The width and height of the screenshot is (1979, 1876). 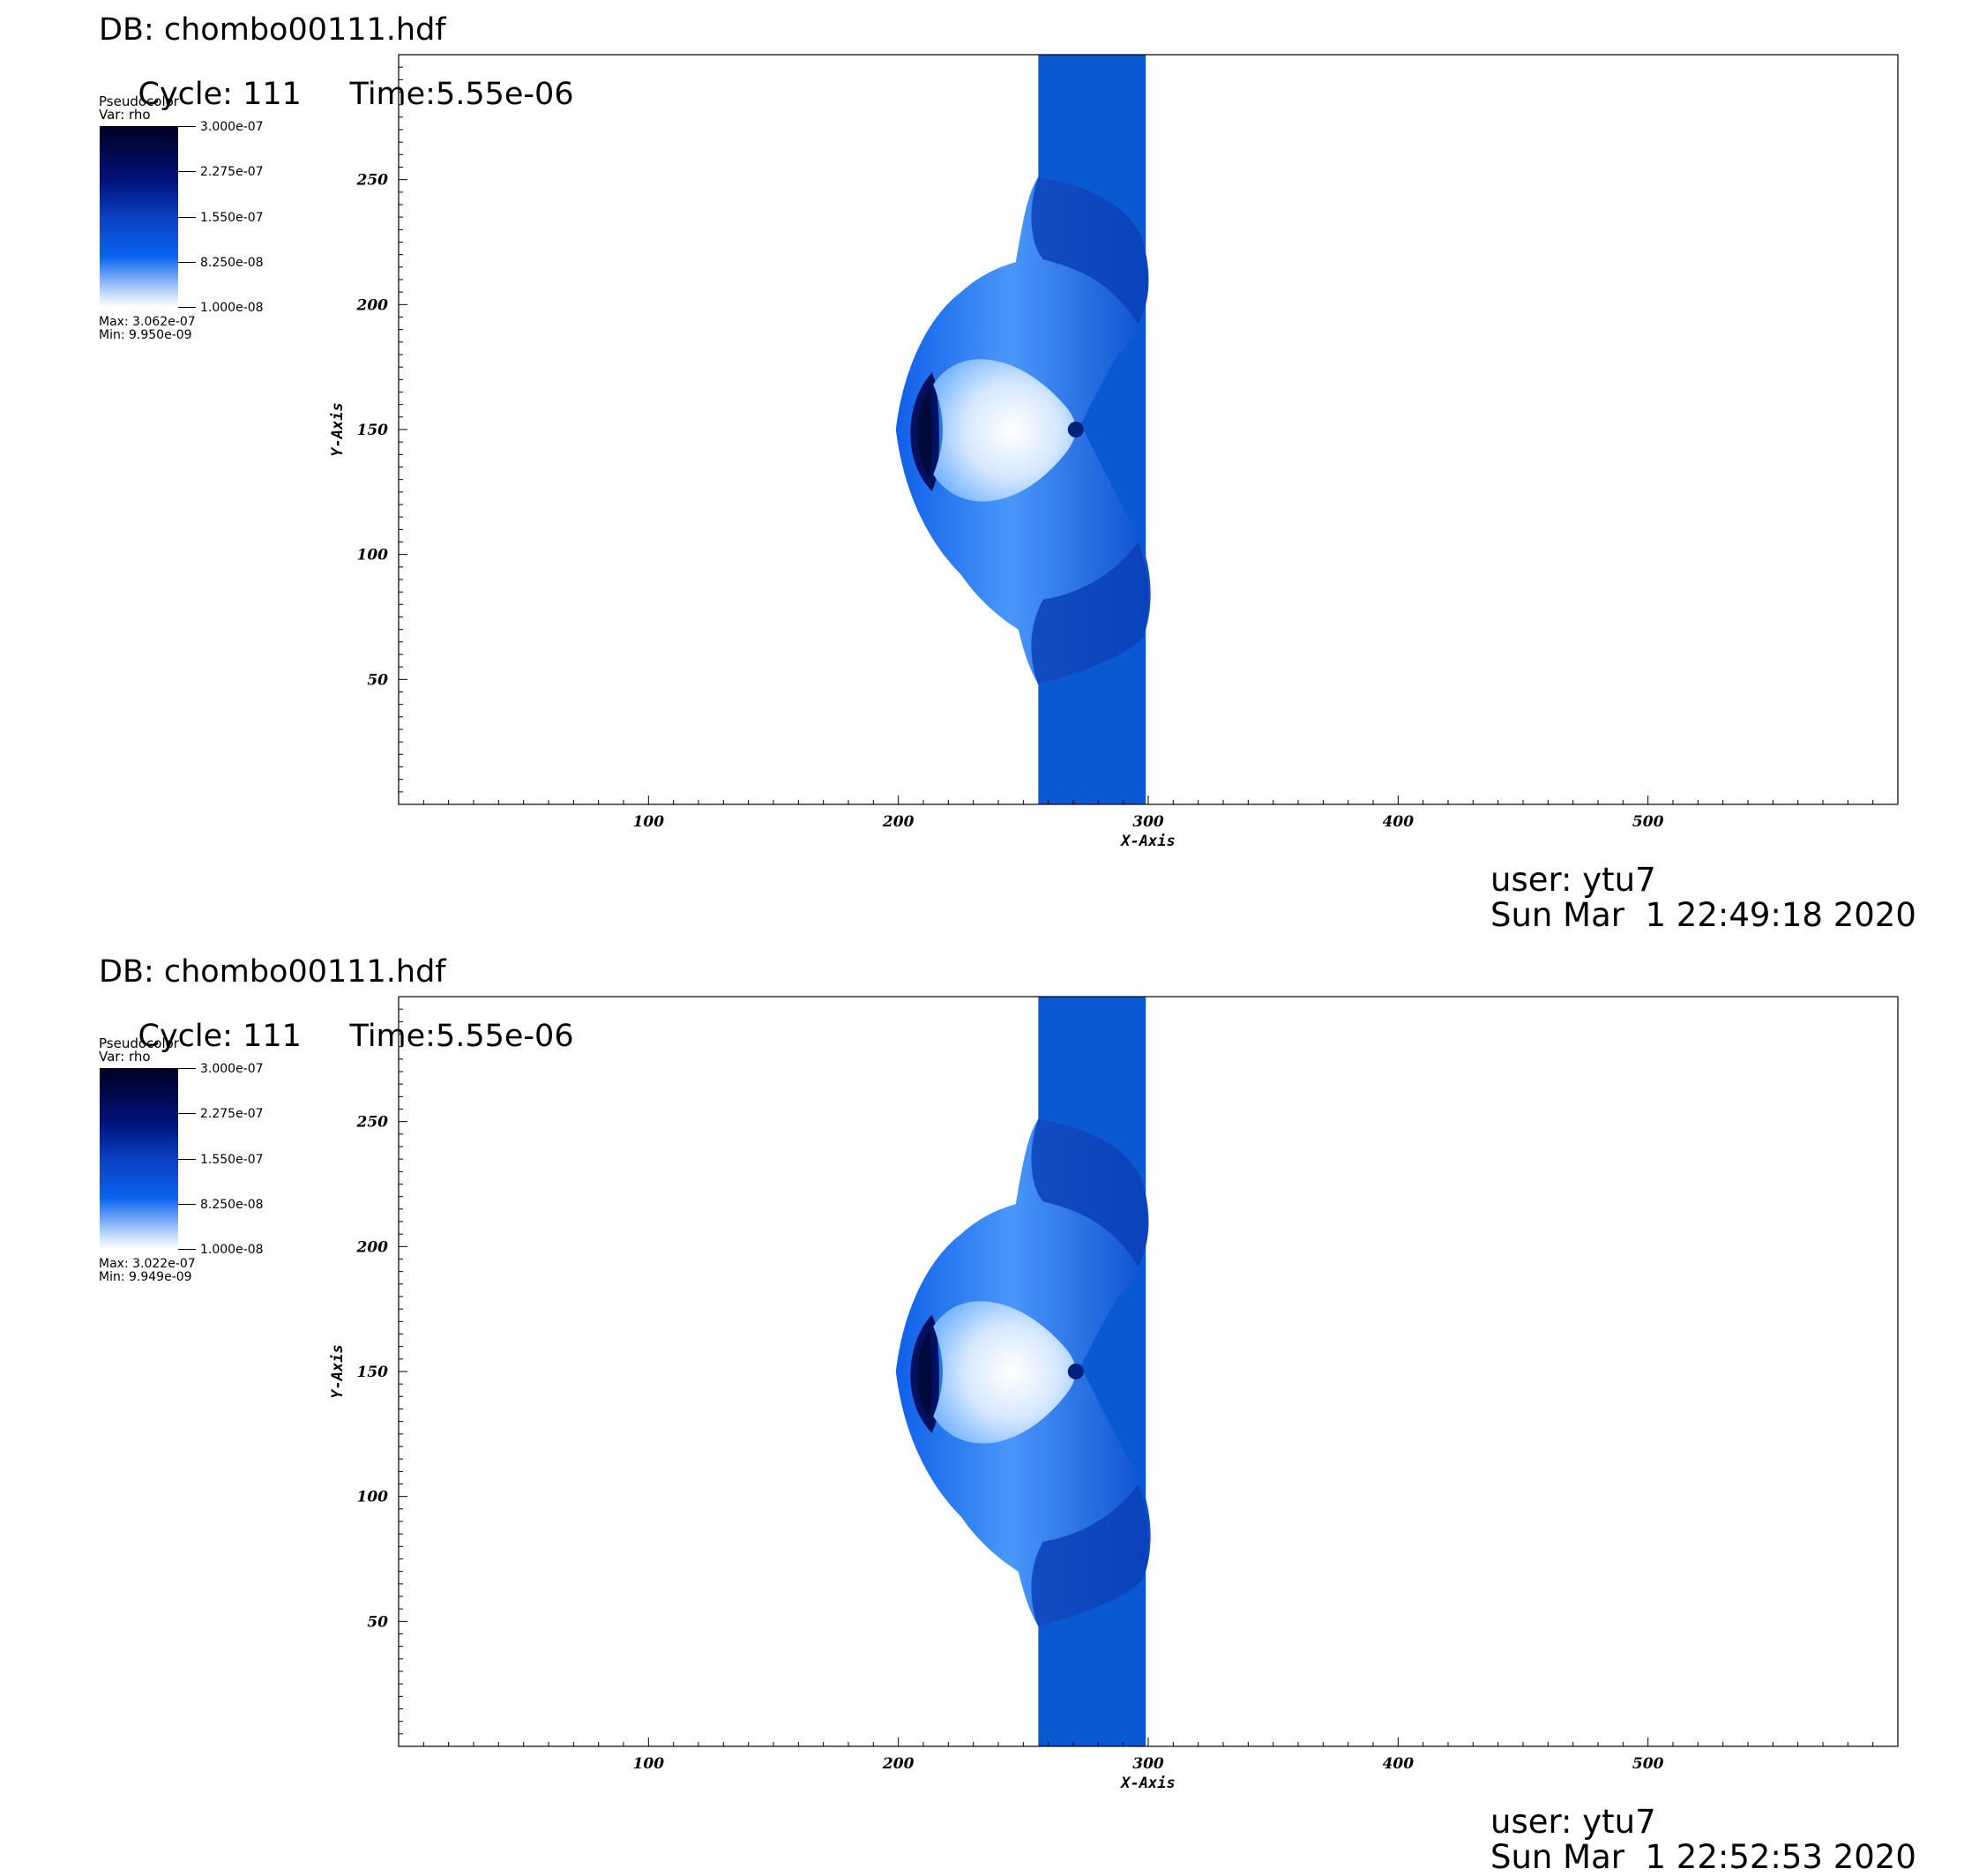 I want to click on min-label: Min: 9.949e-09, so click(x=145, y=1277).